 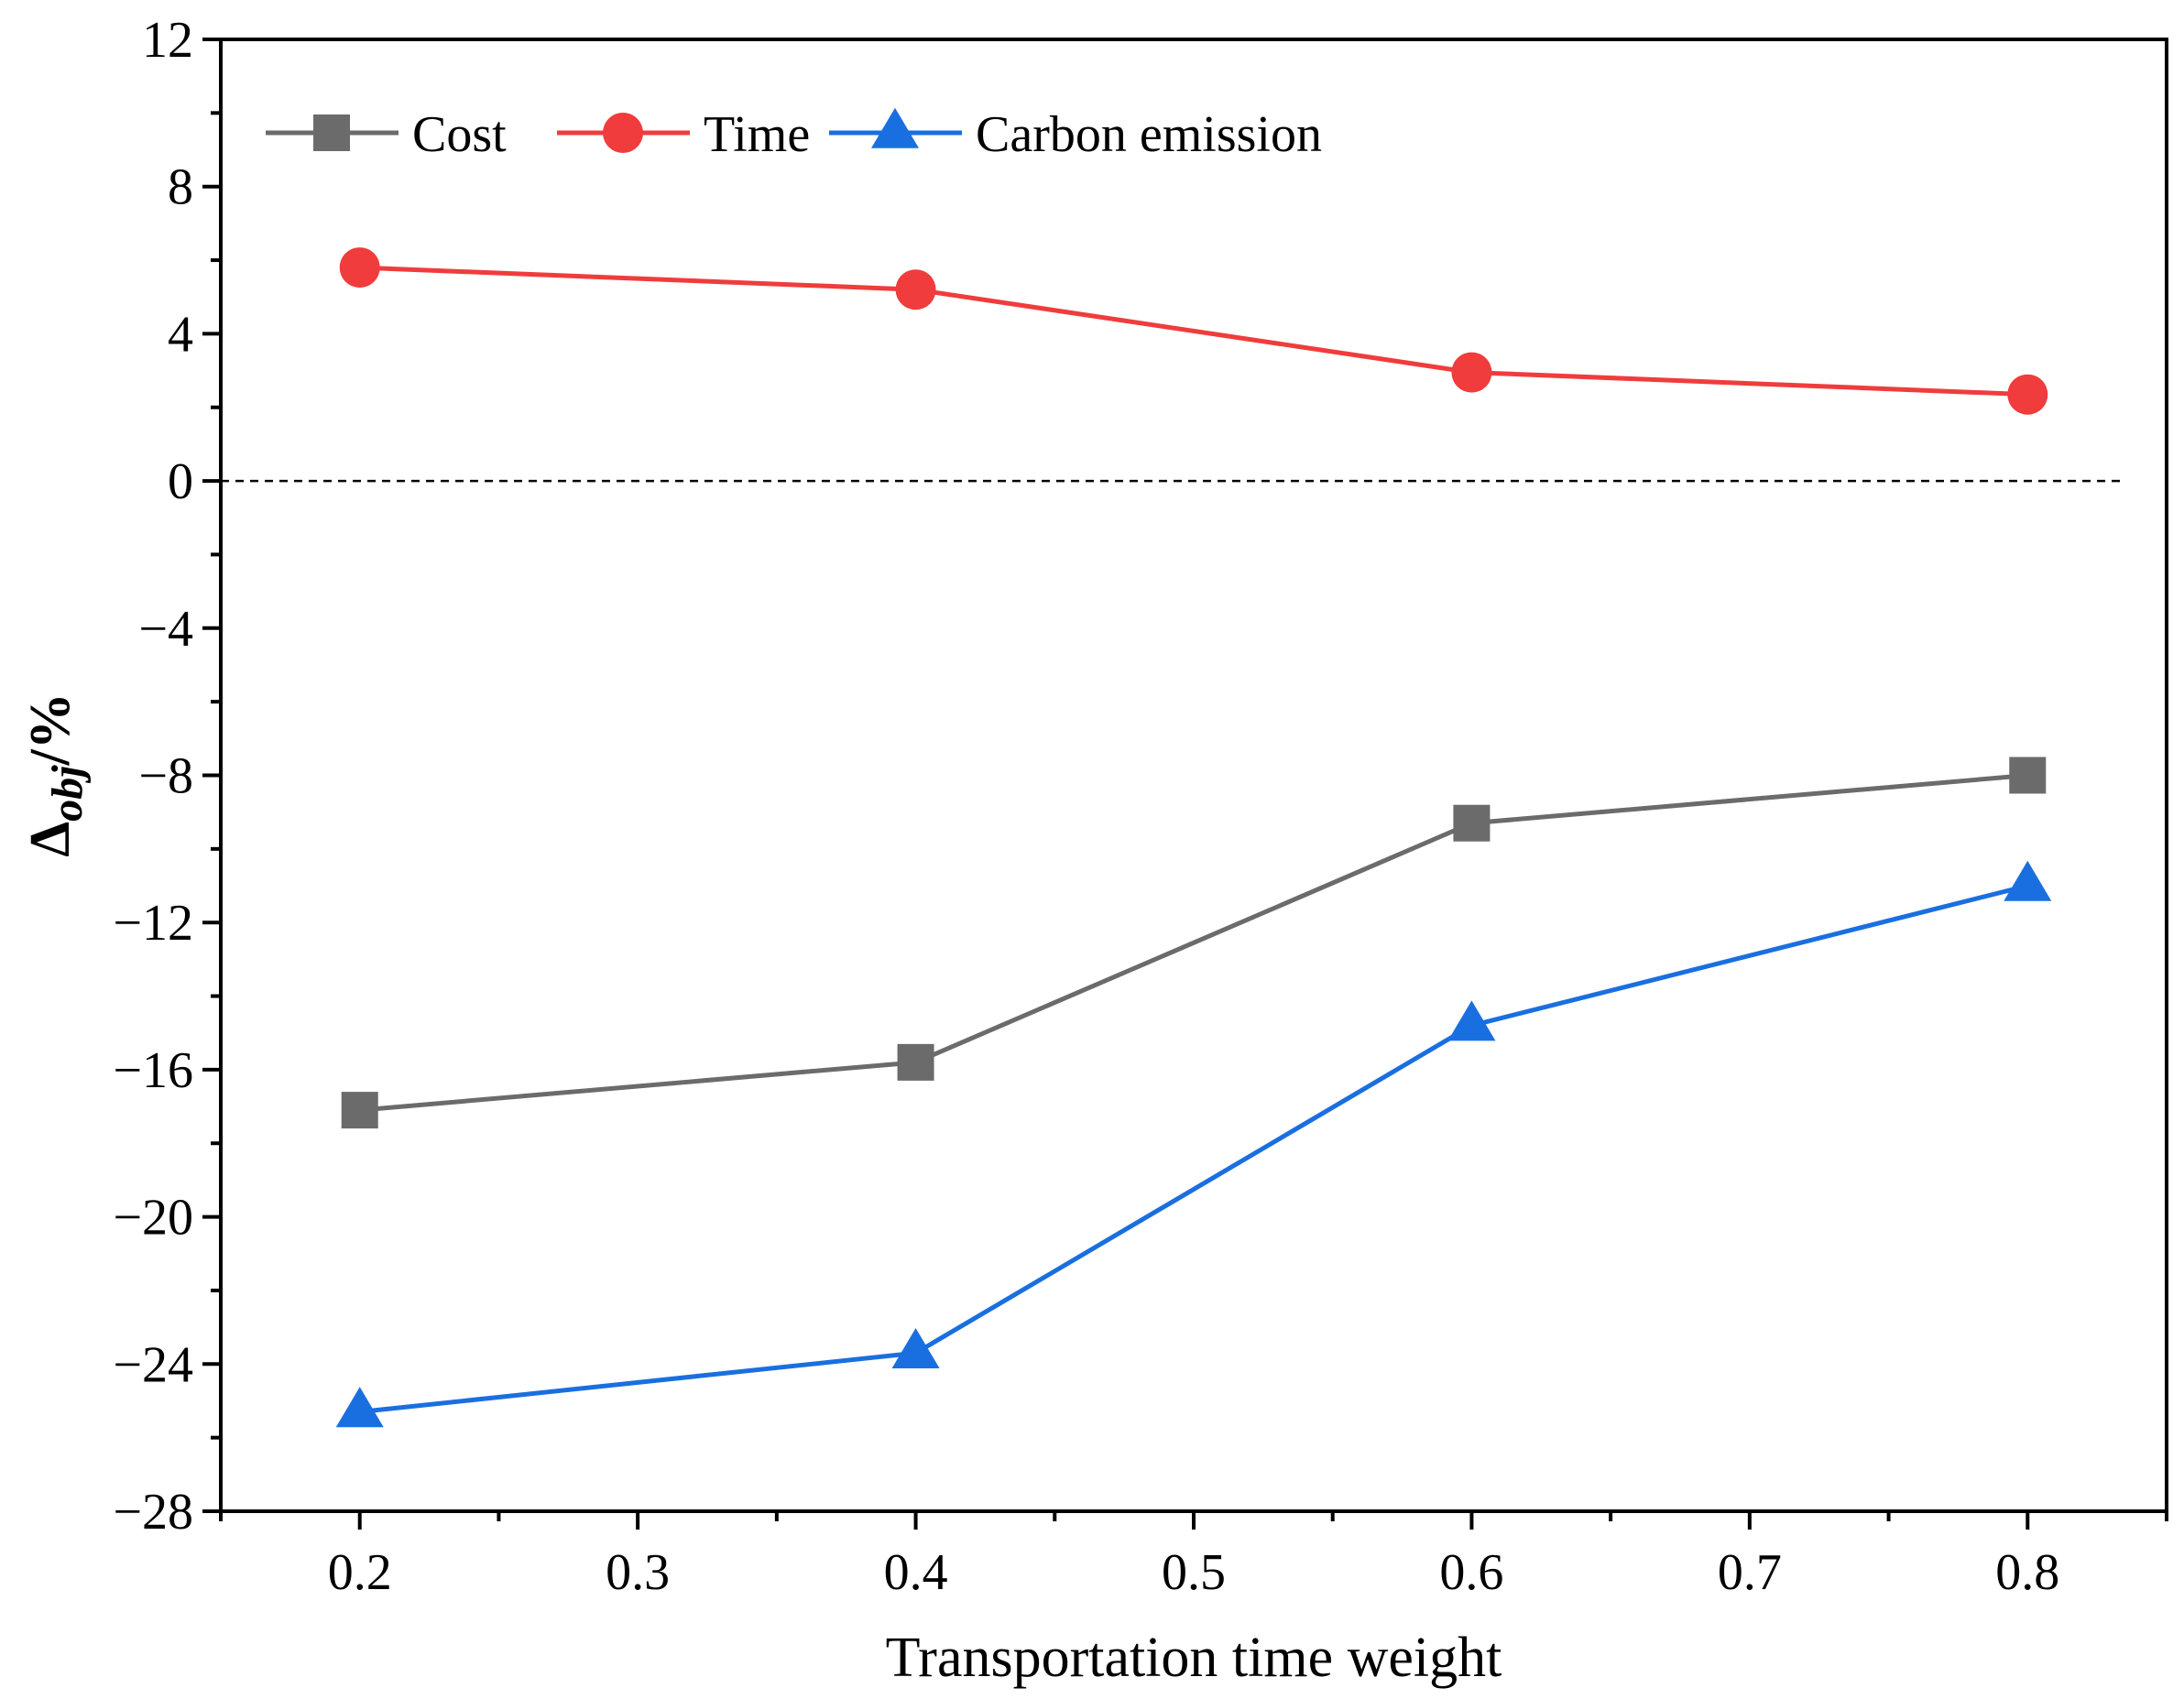 I want to click on legend-item: Carbon emission, so click(x=1075, y=134).